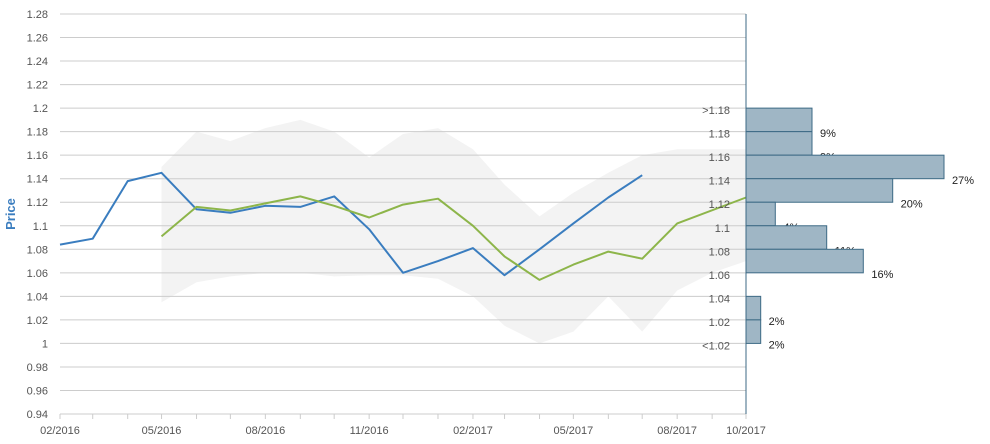 The image size is (990, 444). Describe the element at coordinates (473, 431) in the screenshot. I see `x-tick-label: 02/2017` at that location.